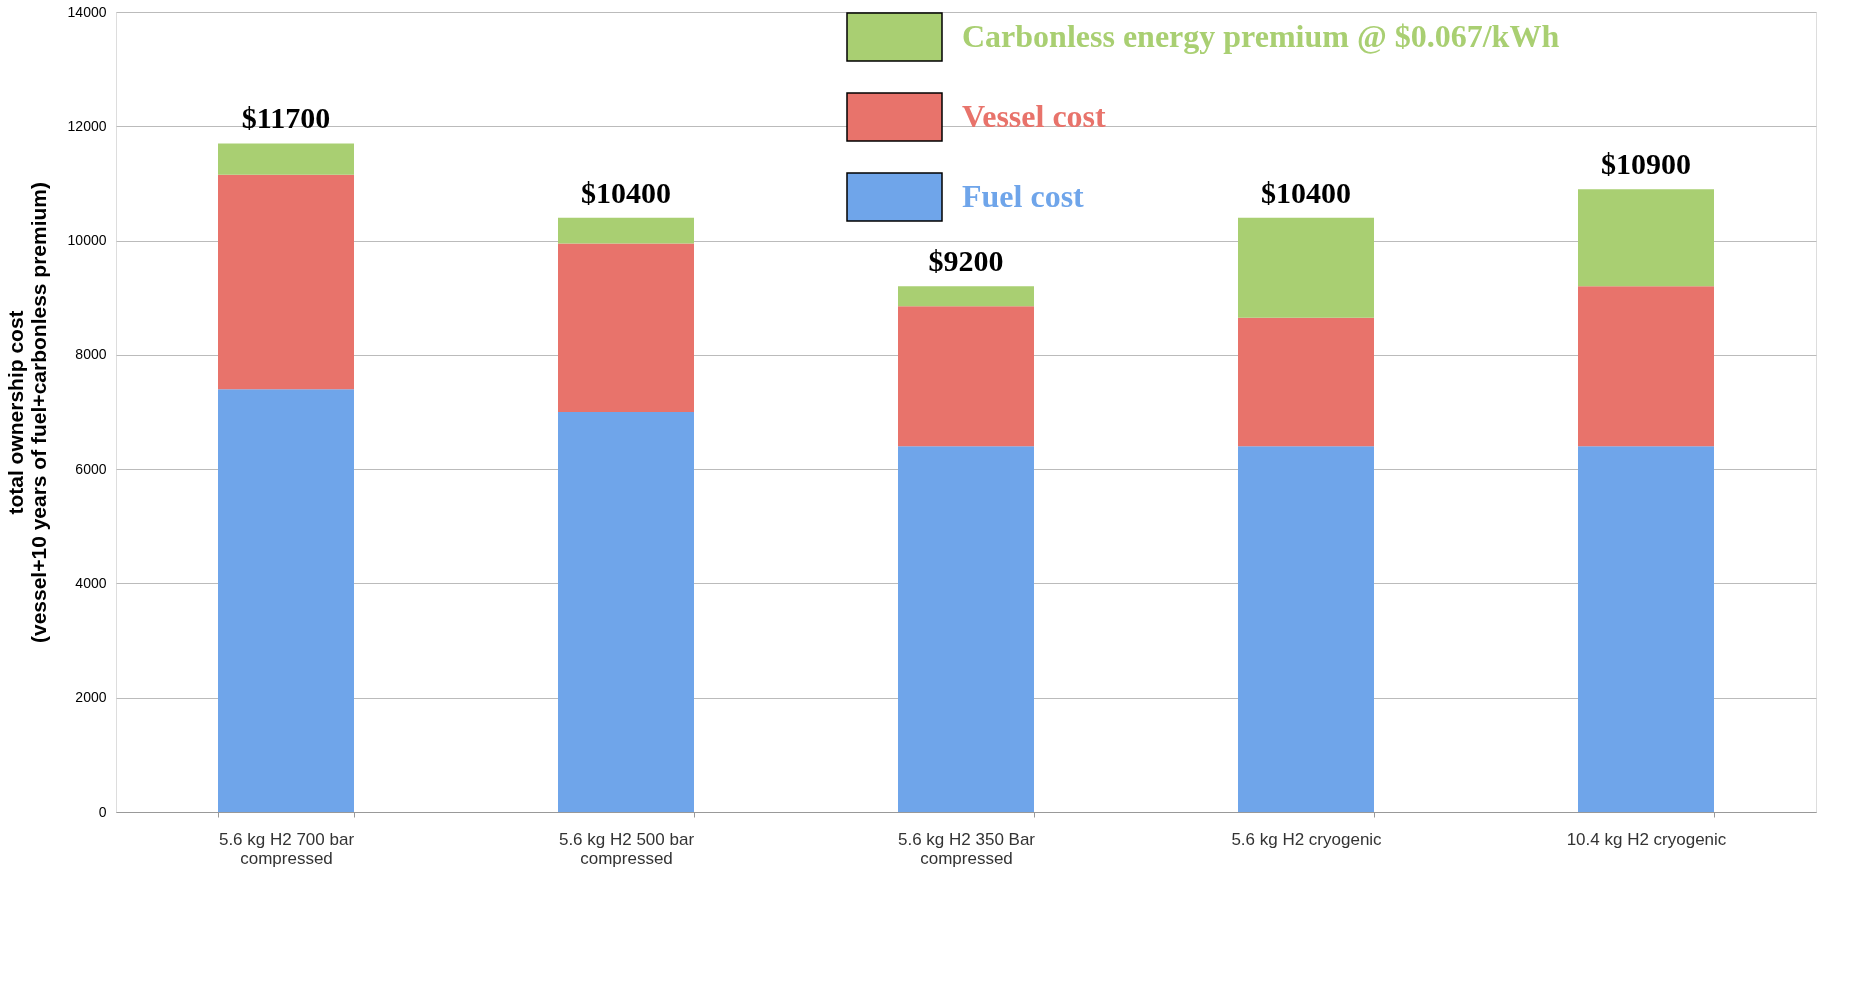  Describe the element at coordinates (87, 11) in the screenshot. I see `y-tick-label: 14000` at that location.